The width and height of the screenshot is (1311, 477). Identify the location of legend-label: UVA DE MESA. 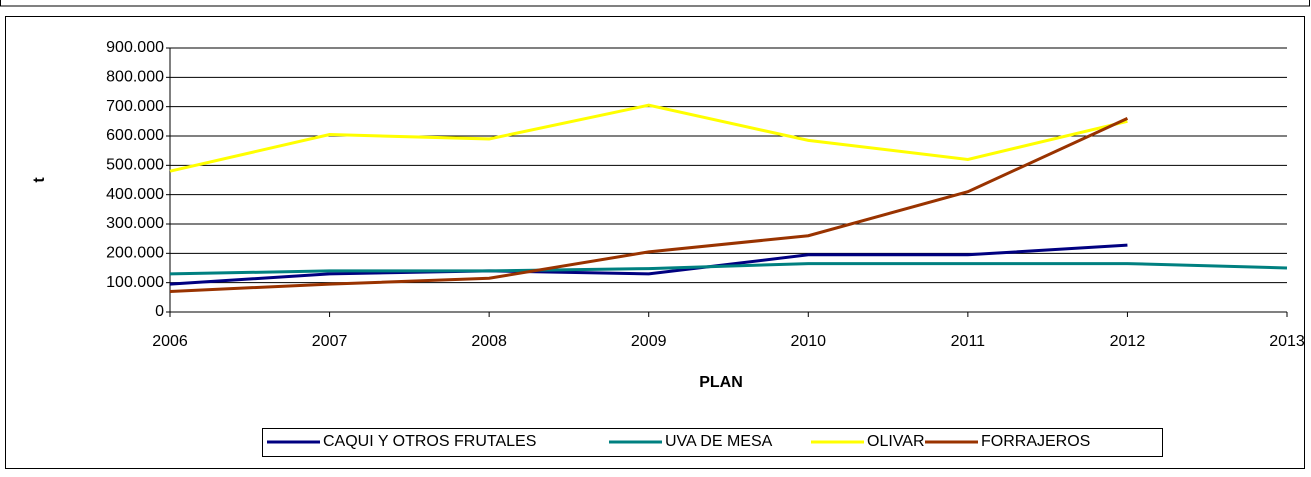
(719, 441).